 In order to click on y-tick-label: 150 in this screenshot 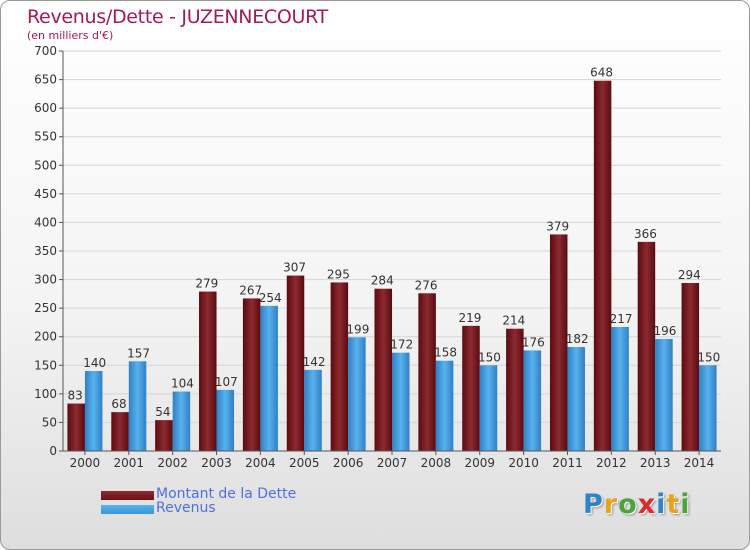, I will do `click(45, 365)`.